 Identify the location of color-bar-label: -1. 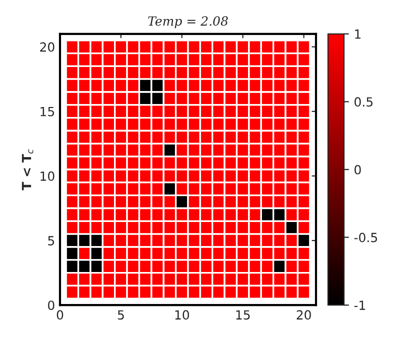
(360, 305).